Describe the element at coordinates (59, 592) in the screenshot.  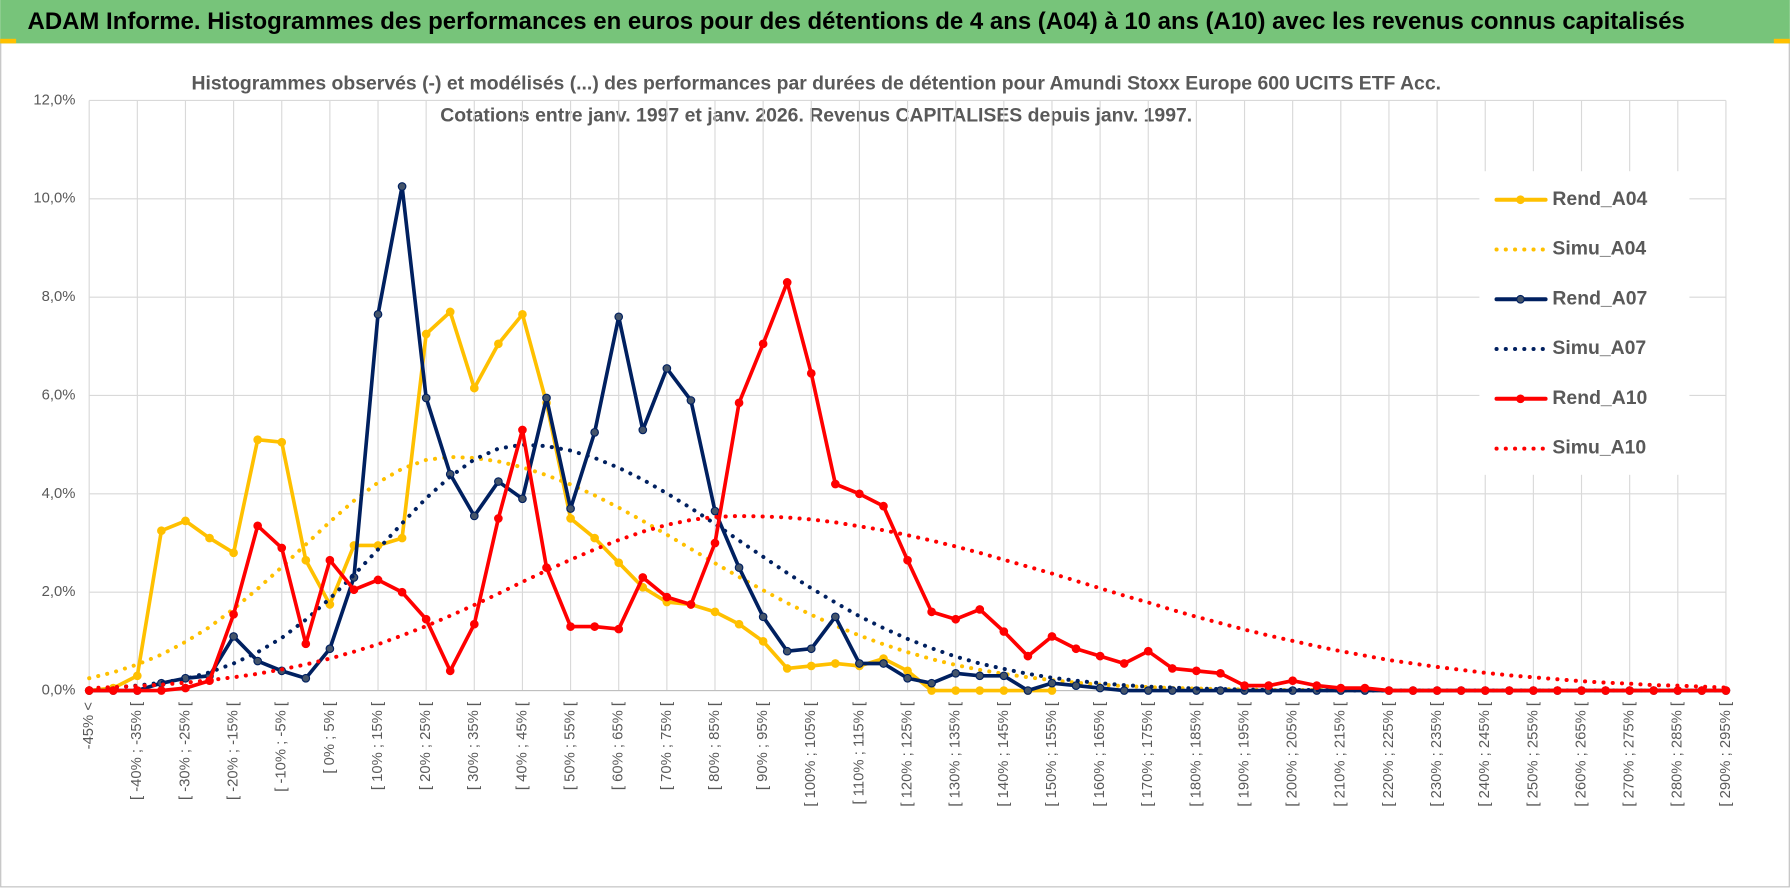
I see `y-tick-label: 2,0%` at that location.